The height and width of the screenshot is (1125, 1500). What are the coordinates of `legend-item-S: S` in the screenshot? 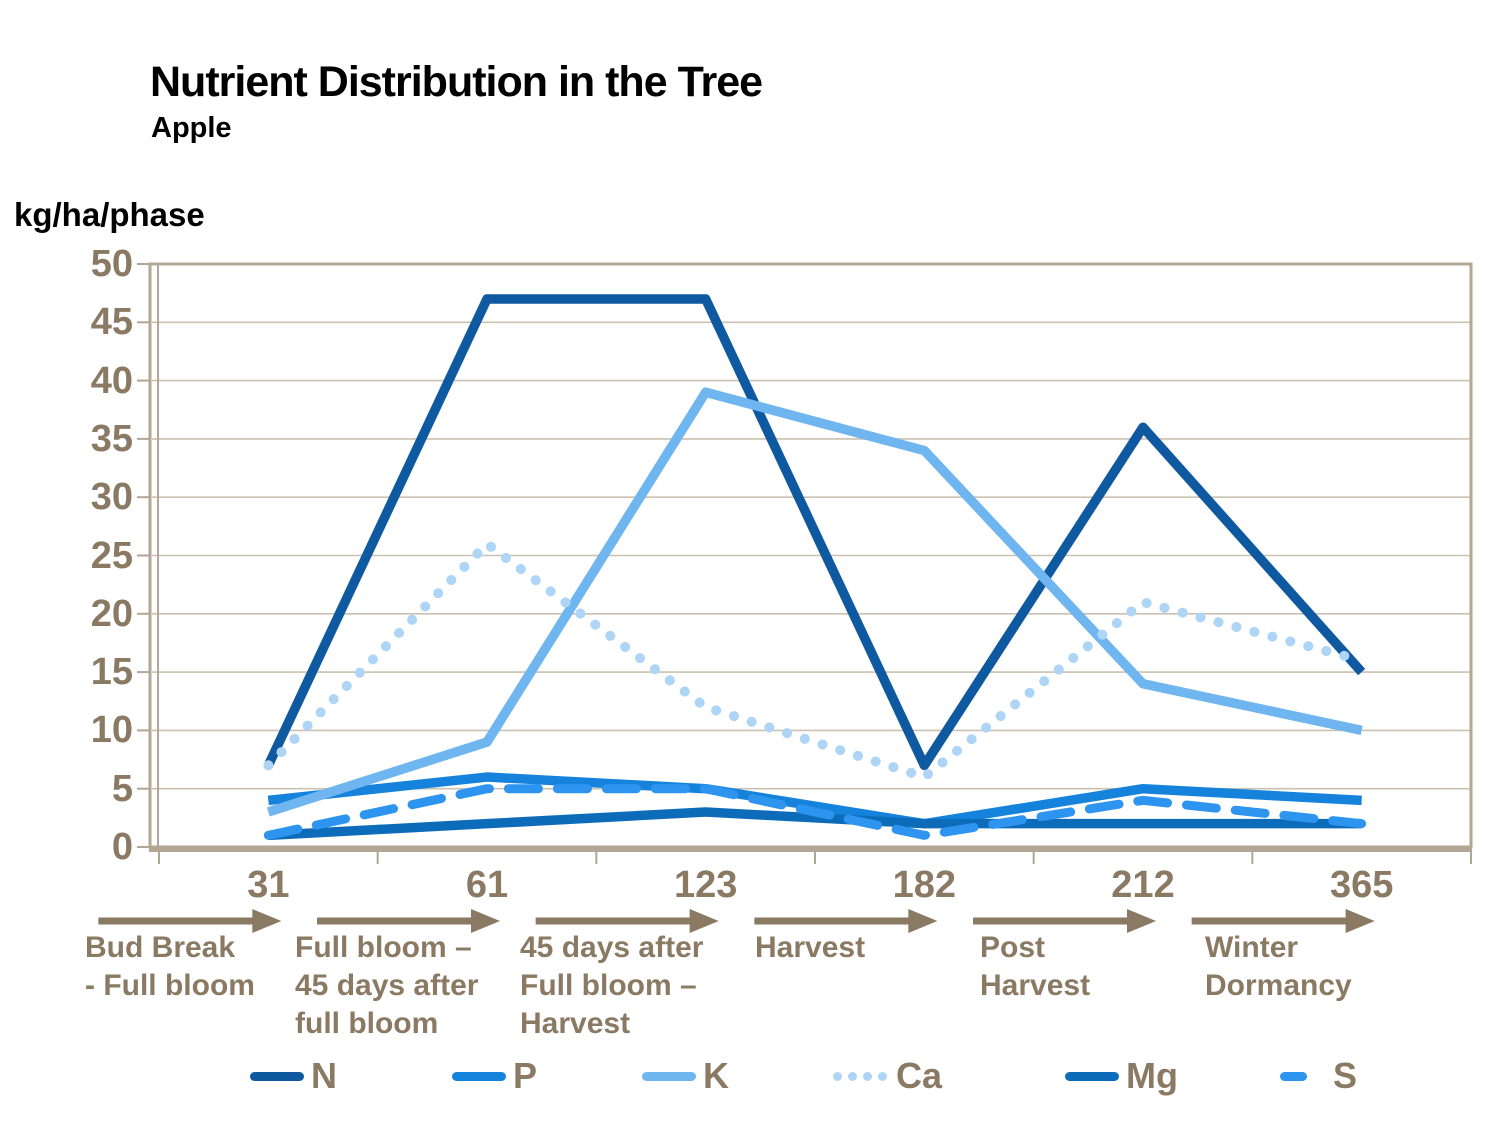 It's located at (1318, 1076).